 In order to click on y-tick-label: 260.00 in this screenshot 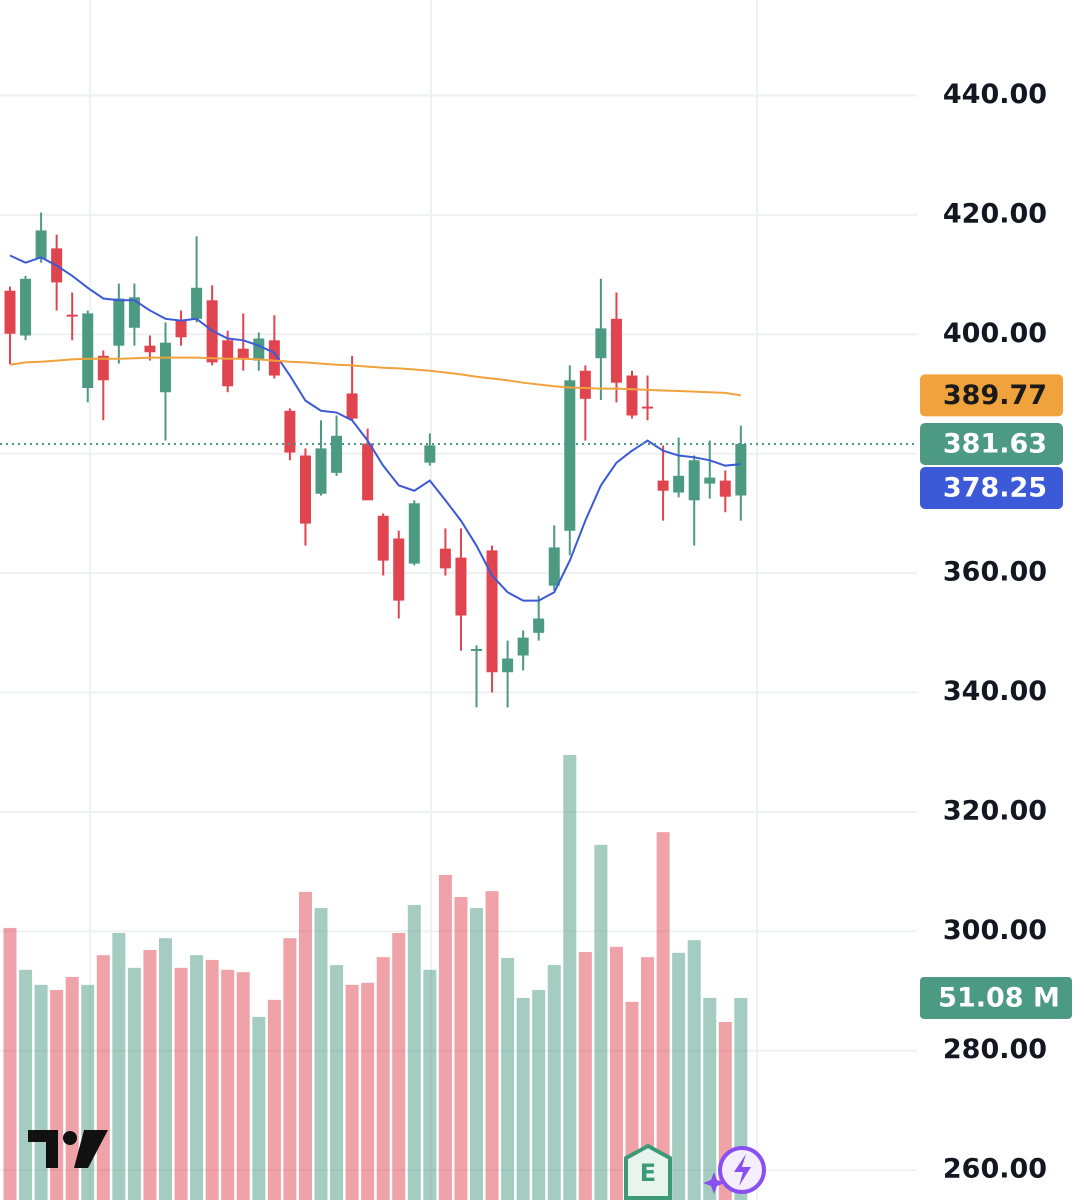, I will do `click(995, 1169)`.